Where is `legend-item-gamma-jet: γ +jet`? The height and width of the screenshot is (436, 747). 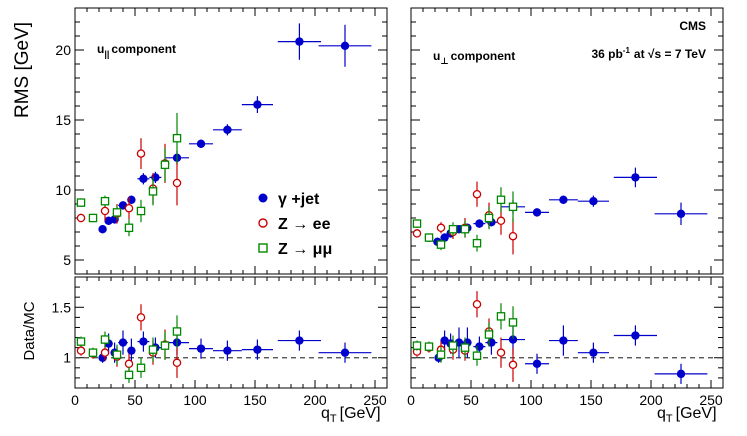 legend-item-gamma-jet: γ +jet is located at coordinates (289, 199).